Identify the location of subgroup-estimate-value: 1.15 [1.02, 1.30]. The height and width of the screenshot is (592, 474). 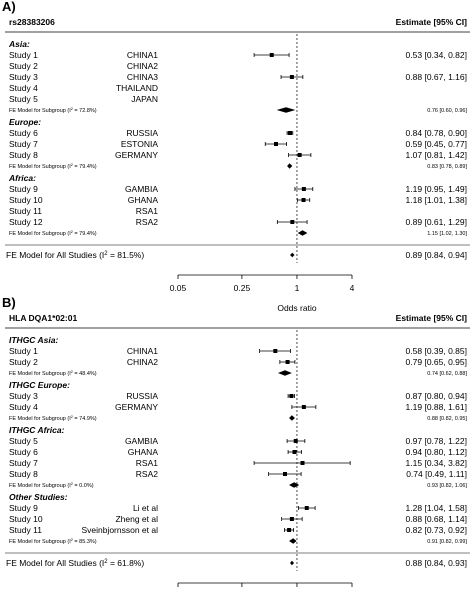
(447, 234).